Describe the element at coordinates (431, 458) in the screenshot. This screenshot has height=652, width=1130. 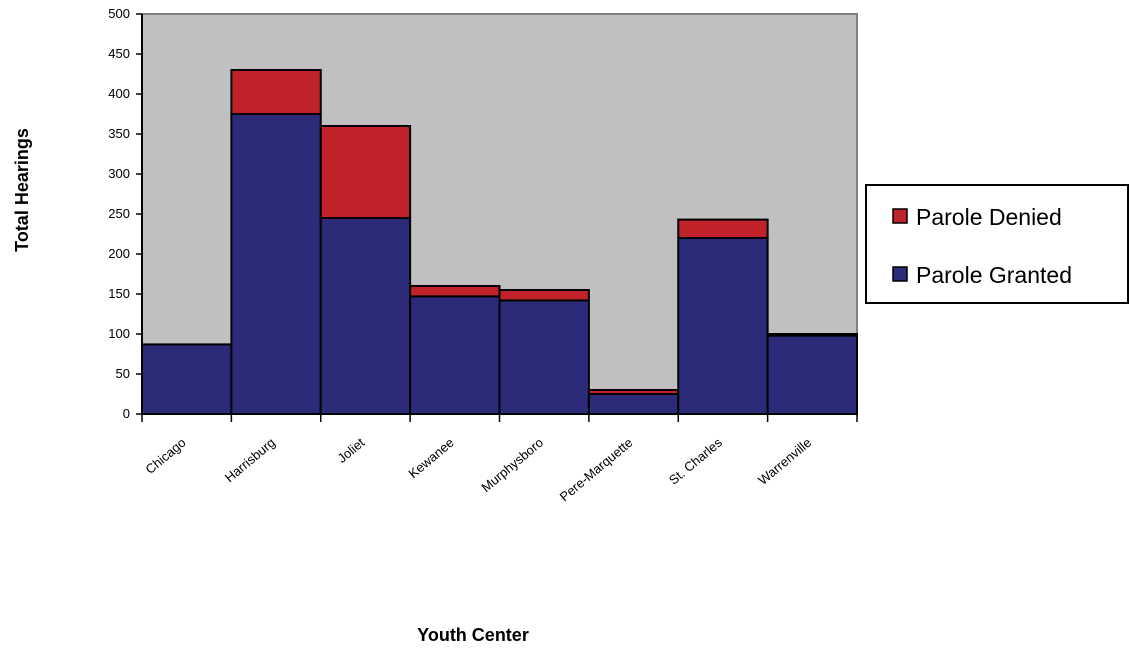
I see `x-tick-label: Kewanee` at that location.